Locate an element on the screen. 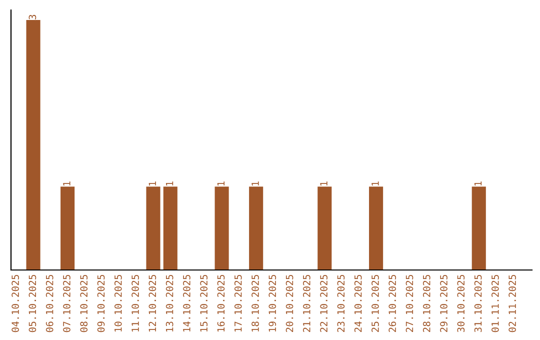  x-tick-label: 23.10.2025 is located at coordinates (341, 303).